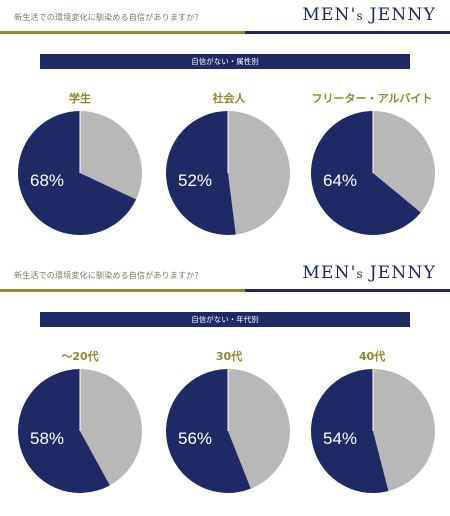  I want to click on category-label: 学生, so click(80, 98).